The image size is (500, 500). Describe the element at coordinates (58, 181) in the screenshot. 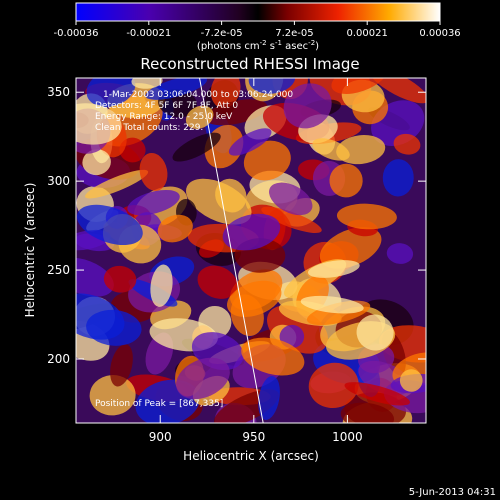

I see `y-tick-label: 300` at that location.